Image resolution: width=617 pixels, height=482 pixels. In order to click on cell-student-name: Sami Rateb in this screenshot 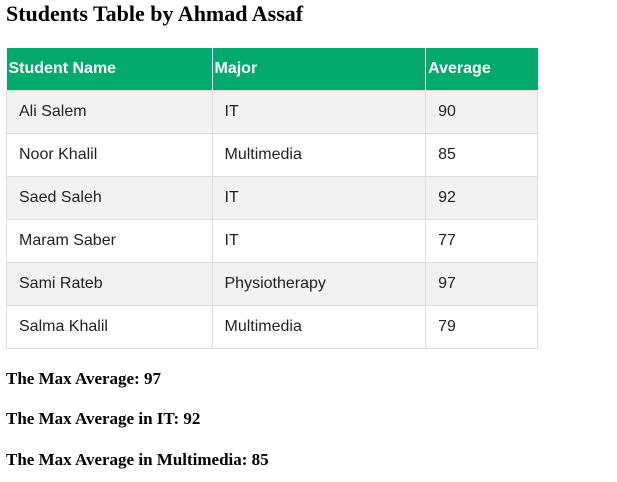, I will do `click(109, 283)`.